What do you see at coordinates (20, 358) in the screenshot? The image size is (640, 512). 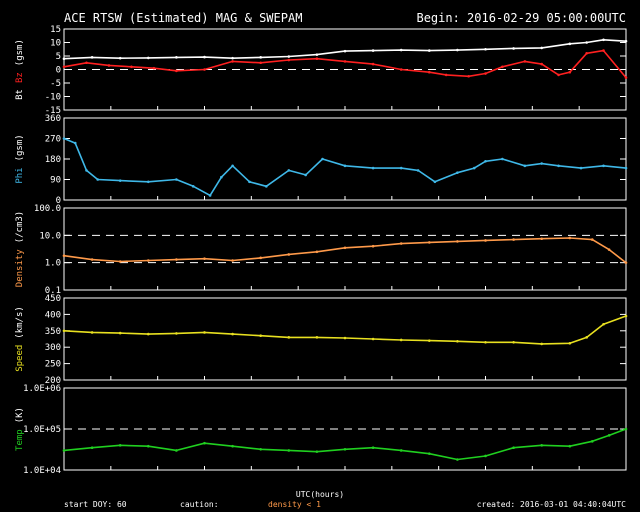 I see `speed-ylabel-part-0: Speed` at bounding box center [20, 358].